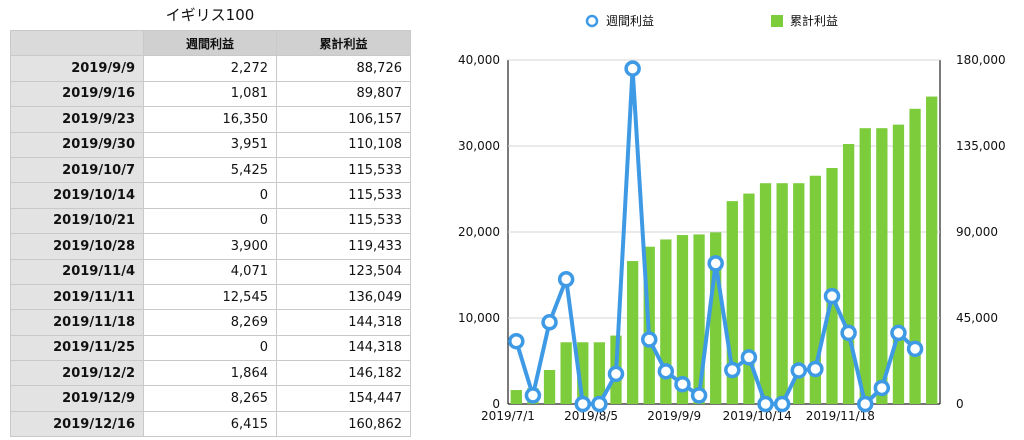 This screenshot has height=440, width=1024. I want to click on table-row: 2019/9/9 2,272 88,726, so click(210, 68).